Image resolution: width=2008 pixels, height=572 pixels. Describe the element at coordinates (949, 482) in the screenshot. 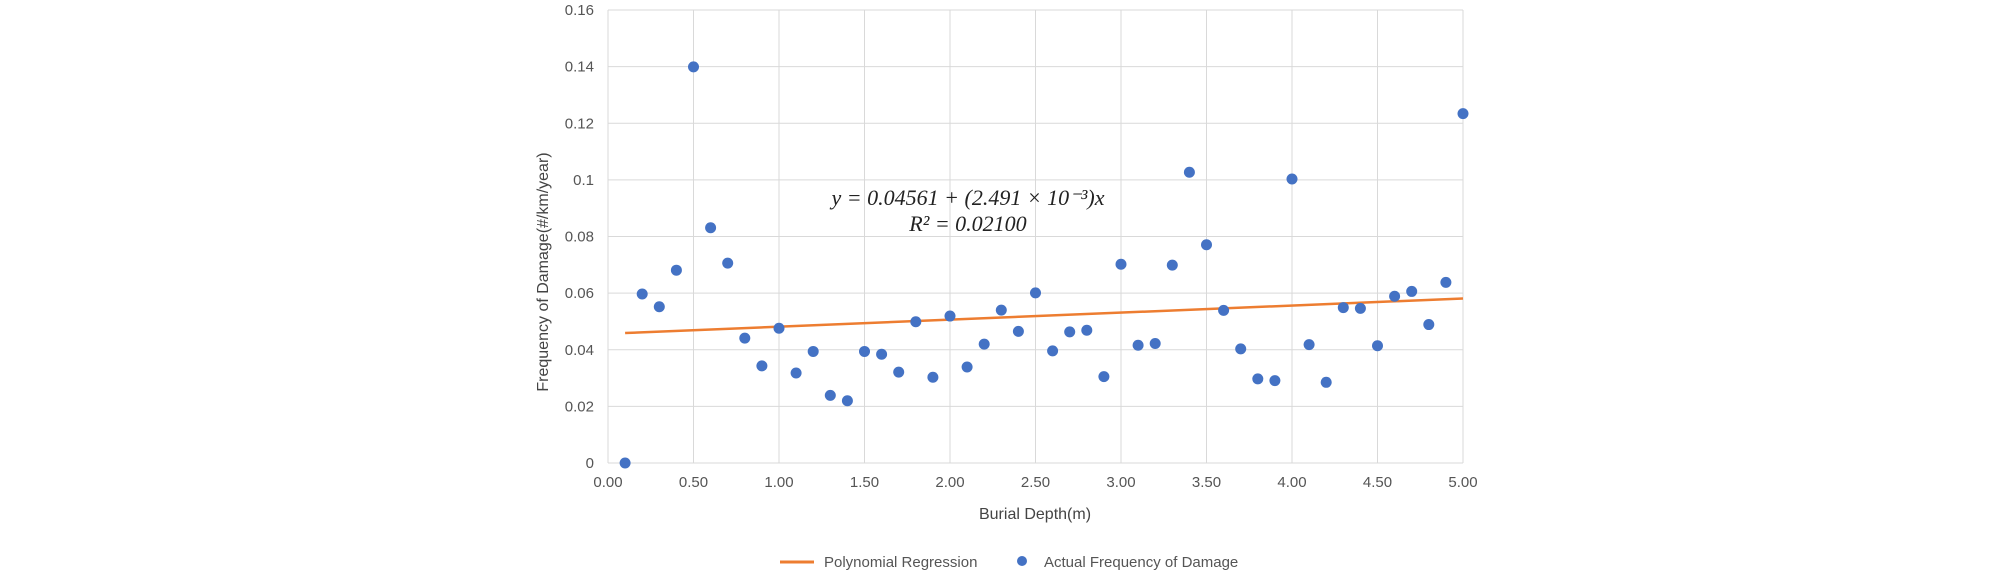

I see `x-tick-label: 2.00` at that location.